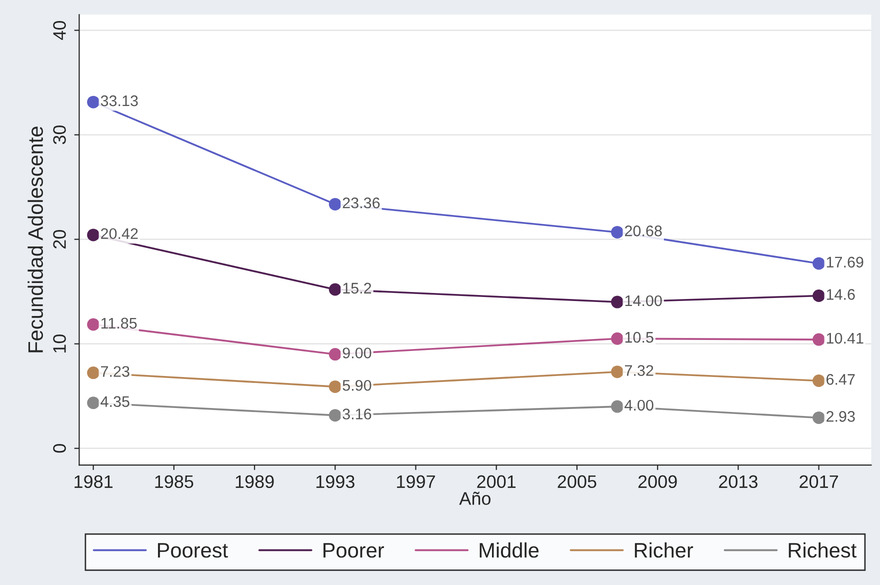 The width and height of the screenshot is (880, 585). Describe the element at coordinates (819, 481) in the screenshot. I see `x-tick-label: 2017` at that location.